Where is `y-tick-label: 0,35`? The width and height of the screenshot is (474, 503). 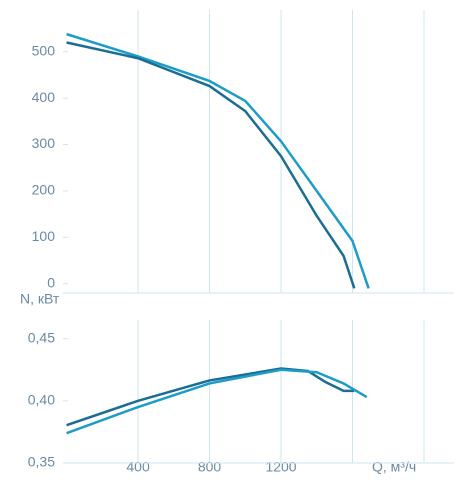
y-tick-label: 0,35 is located at coordinates (41, 462).